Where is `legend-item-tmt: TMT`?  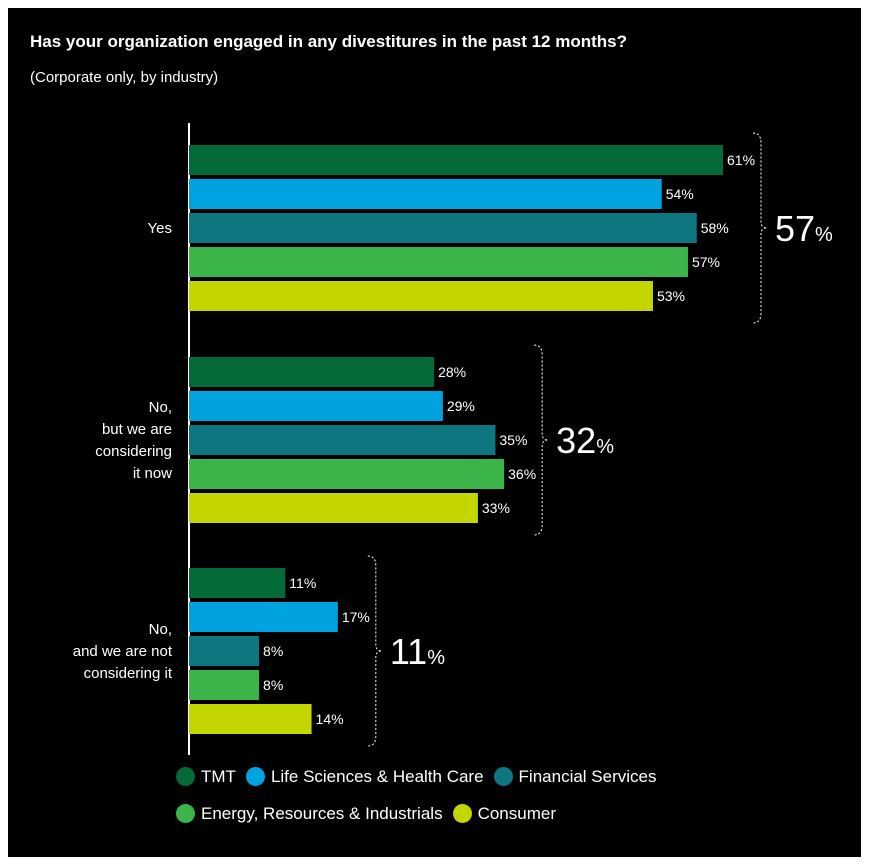
legend-item-tmt: TMT is located at coordinates (206, 777).